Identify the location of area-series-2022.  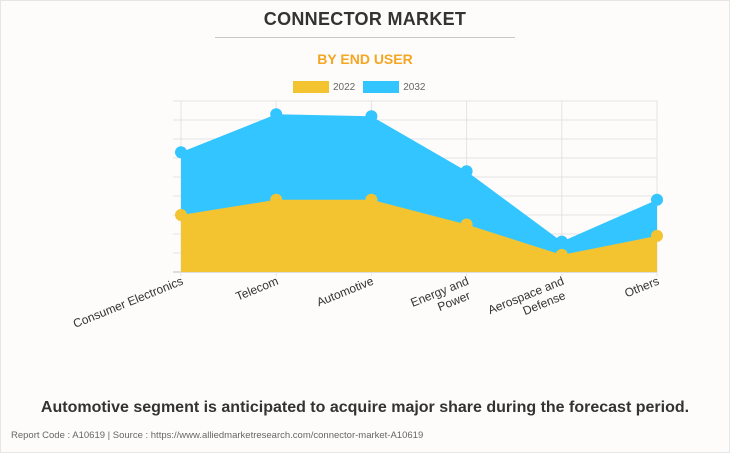
(419, 235).